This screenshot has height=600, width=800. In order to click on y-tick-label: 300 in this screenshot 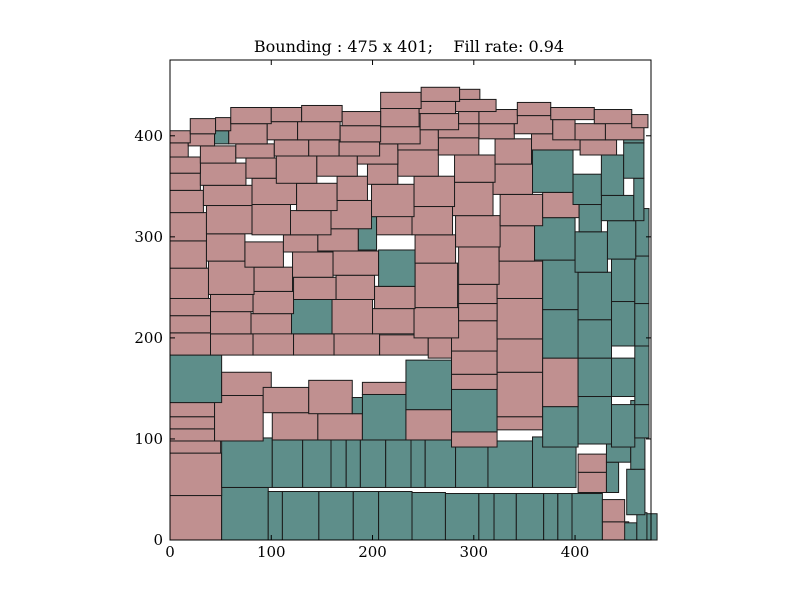, I will do `click(148, 237)`.